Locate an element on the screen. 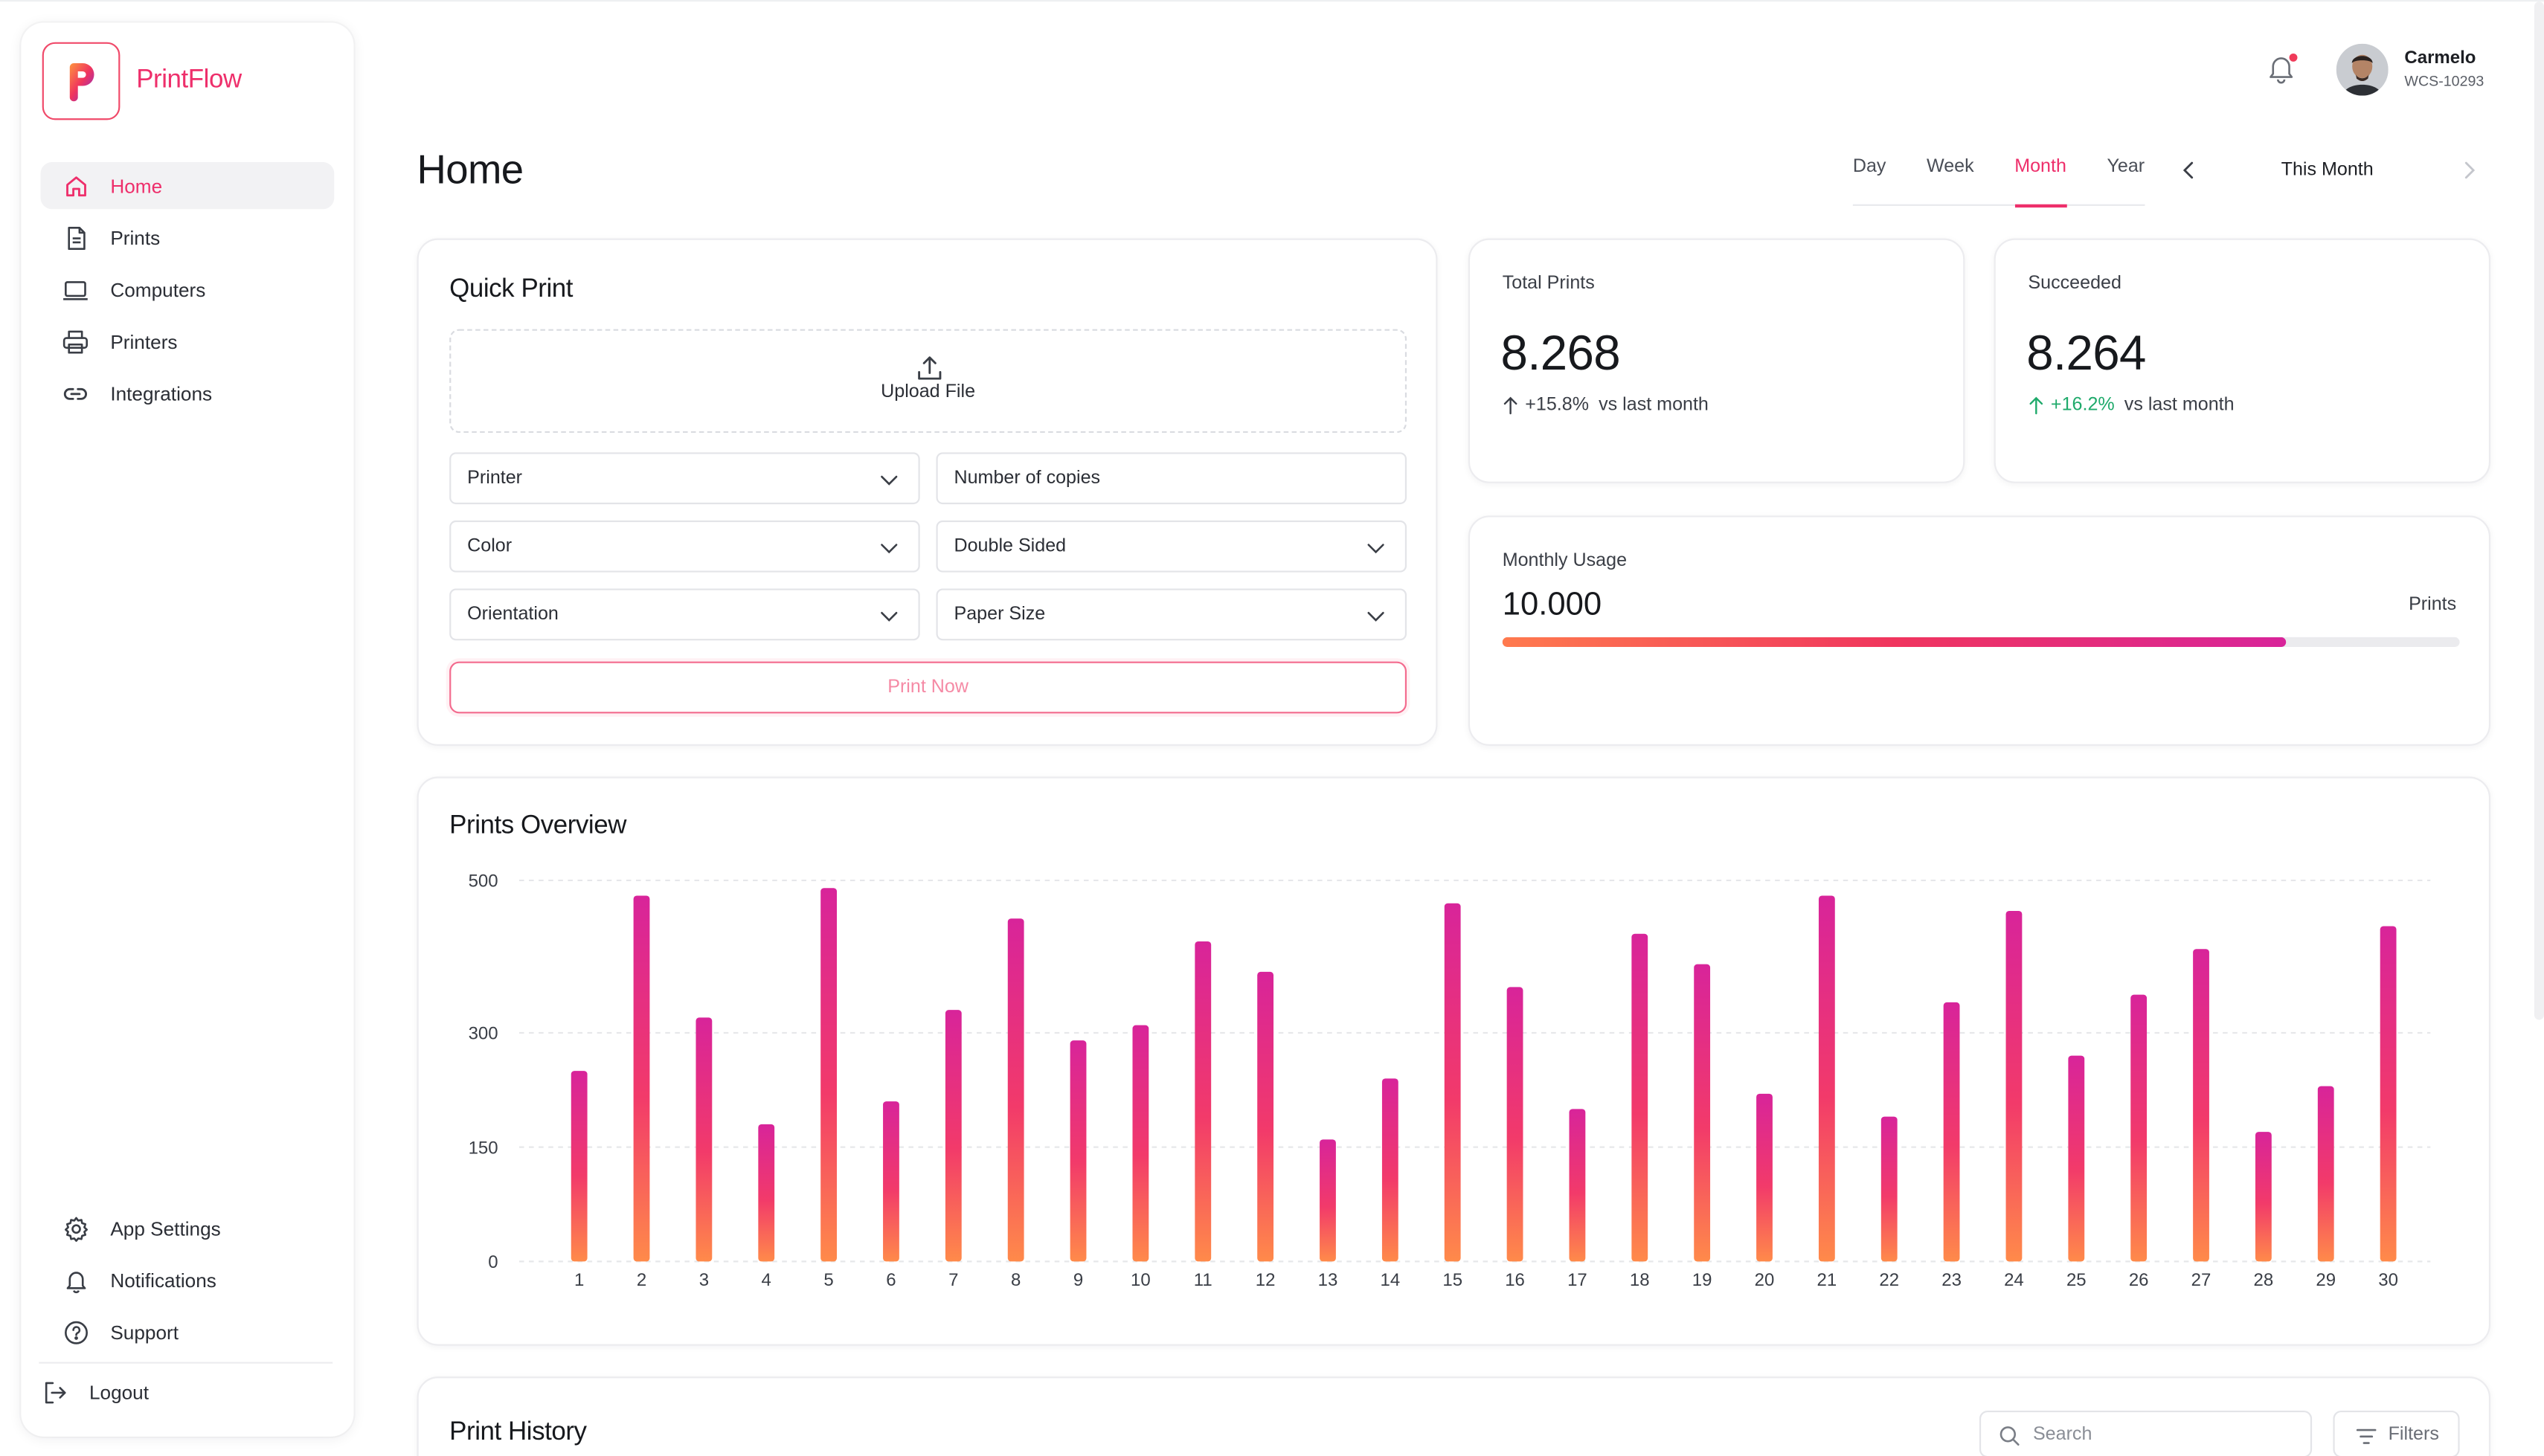  orientation-select-label: Orientation is located at coordinates (513, 615).